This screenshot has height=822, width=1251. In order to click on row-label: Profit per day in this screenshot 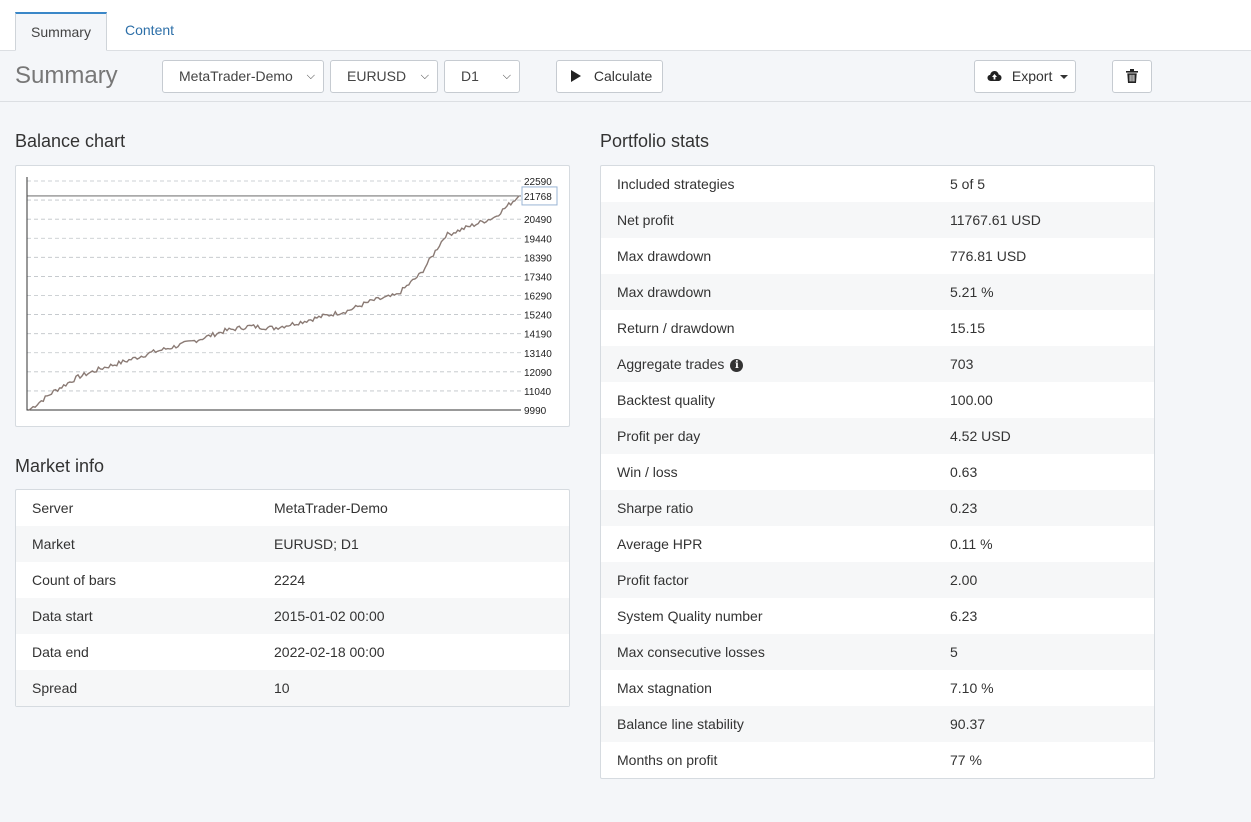, I will do `click(775, 436)`.